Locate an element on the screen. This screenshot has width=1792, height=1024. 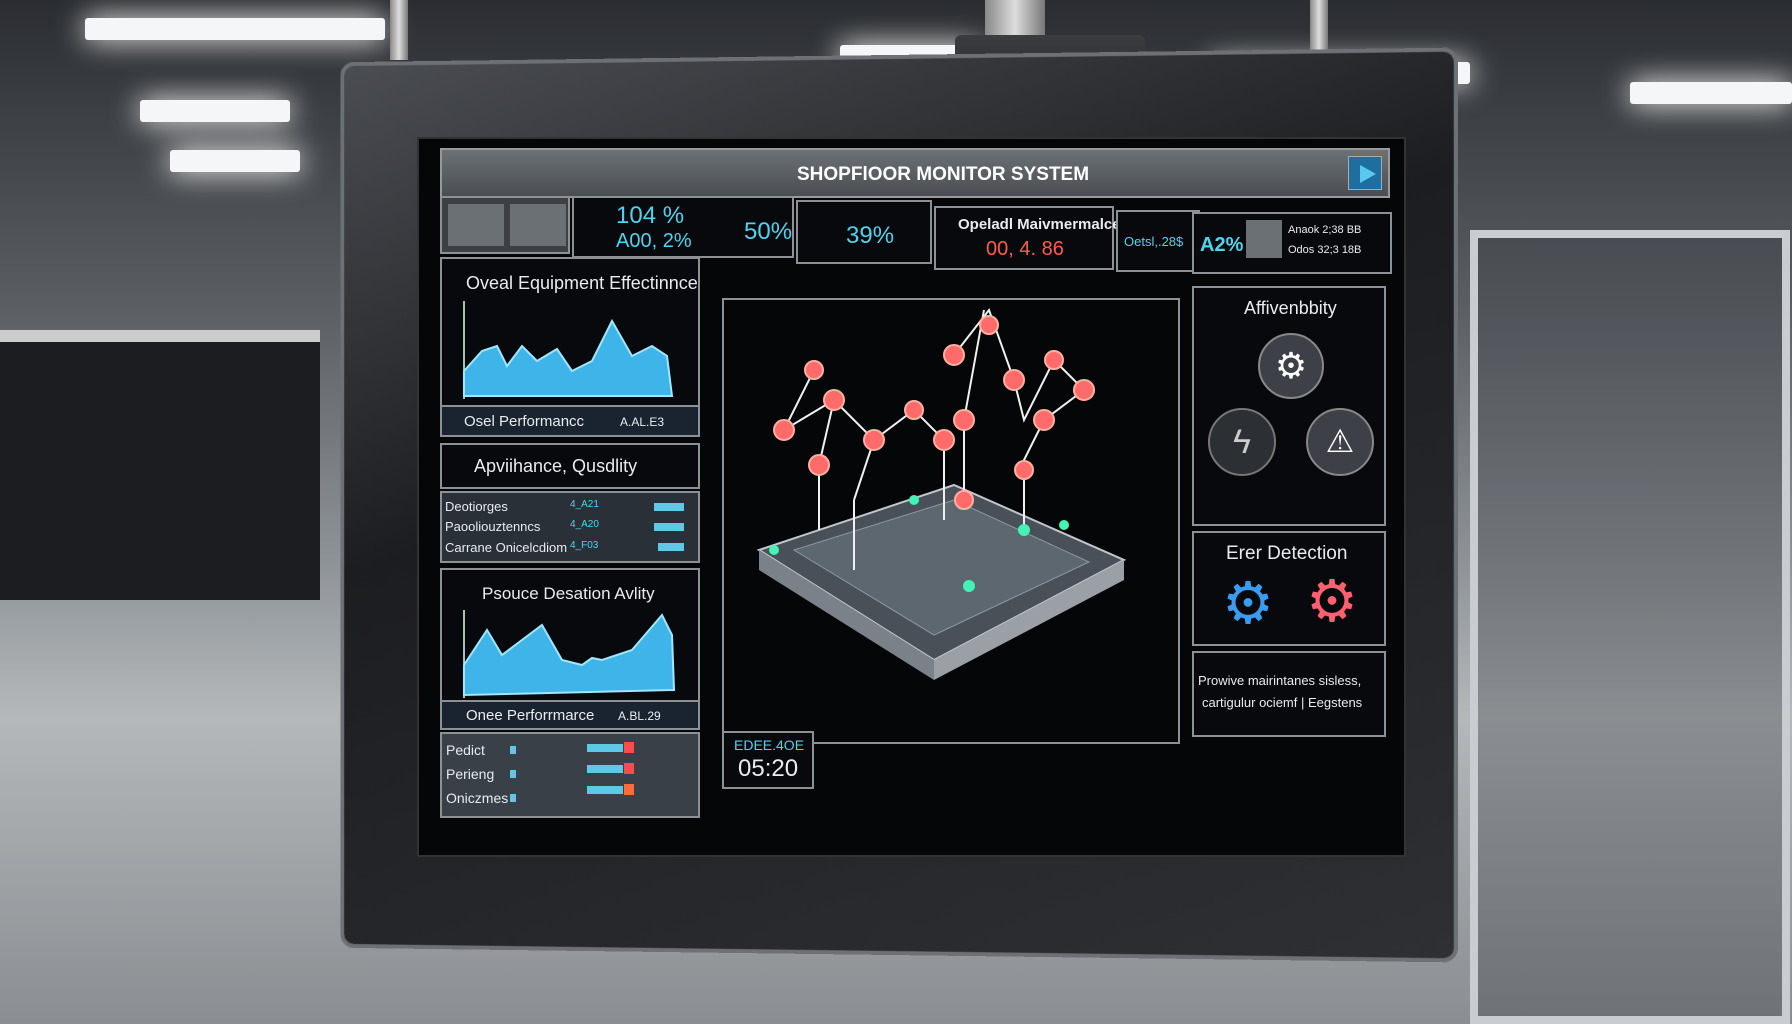
metric-value: Anaok 2;38 BB is located at coordinates (1325, 230).